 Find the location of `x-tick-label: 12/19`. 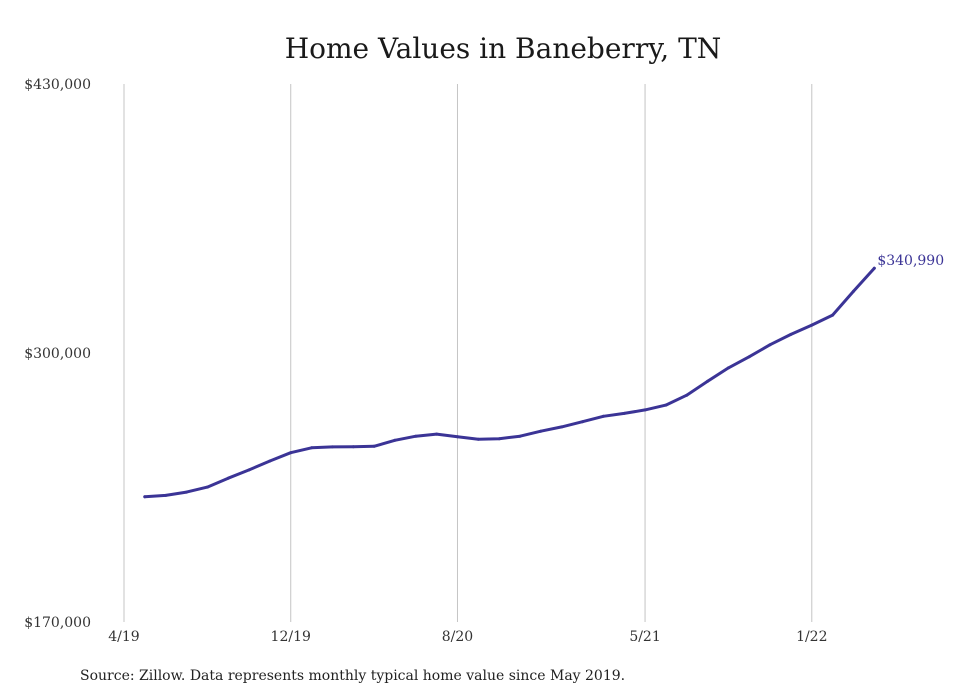

x-tick-label: 12/19 is located at coordinates (291, 637).